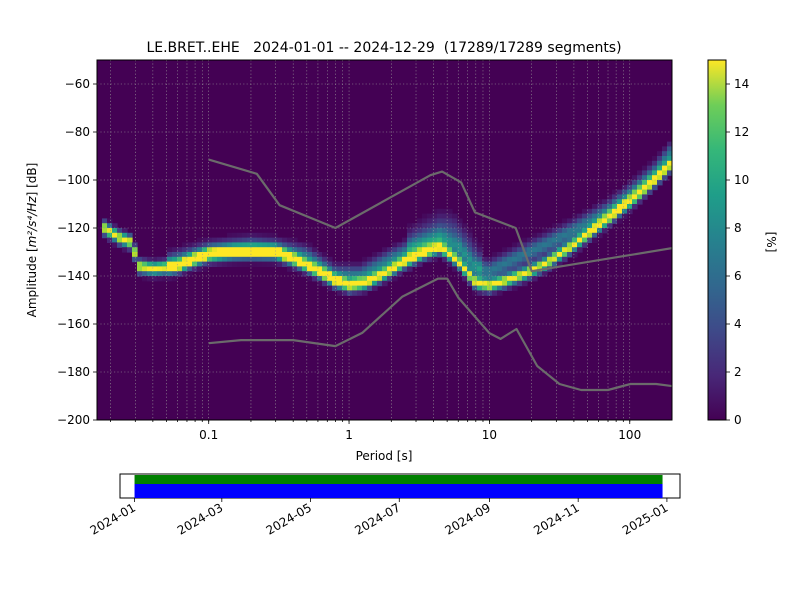  What do you see at coordinates (556, 518) in the screenshot?
I see `timeline-tick-label: 2024-11` at bounding box center [556, 518].